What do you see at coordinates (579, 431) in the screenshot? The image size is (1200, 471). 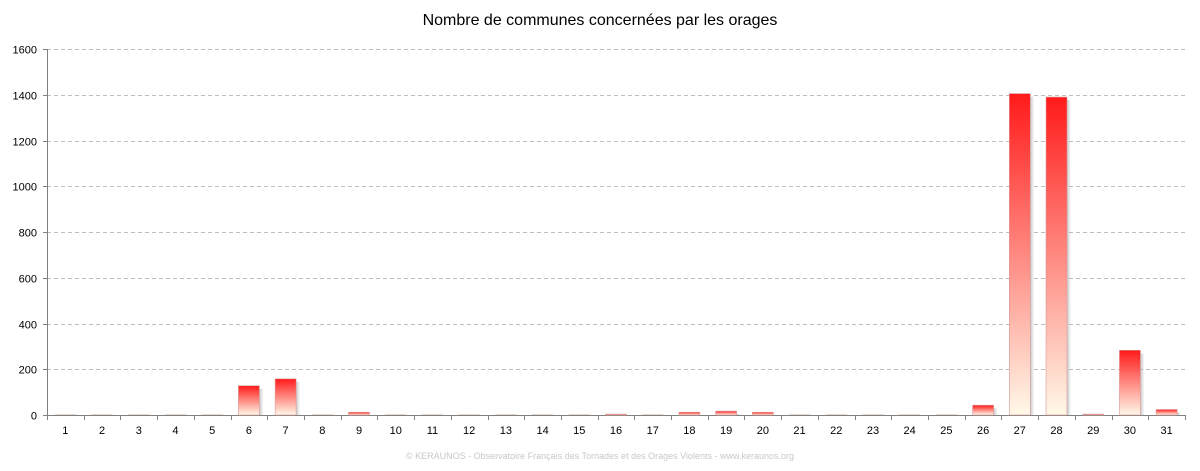 I see `x-tick-label: 15` at bounding box center [579, 431].